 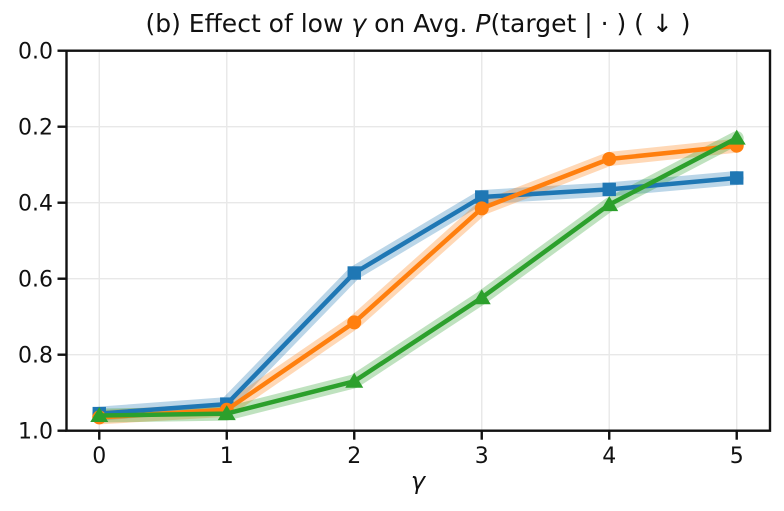 What do you see at coordinates (35, 432) in the screenshot?
I see `y-tick-label: 1.0` at bounding box center [35, 432].